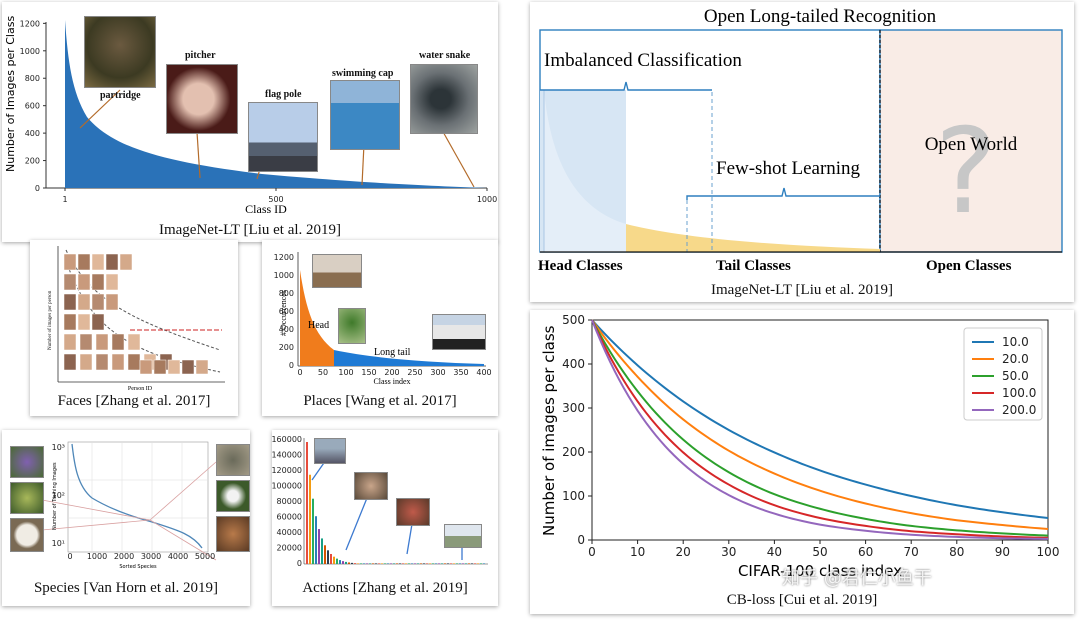 The width and height of the screenshot is (1080, 620). I want to click on species-flower-image, so click(27, 462).